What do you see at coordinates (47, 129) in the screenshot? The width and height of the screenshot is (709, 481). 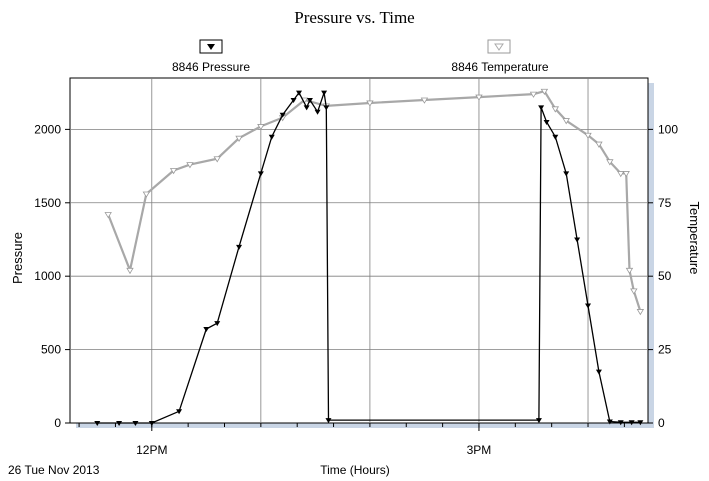 I see `y-left-tick-label: 2000` at bounding box center [47, 129].